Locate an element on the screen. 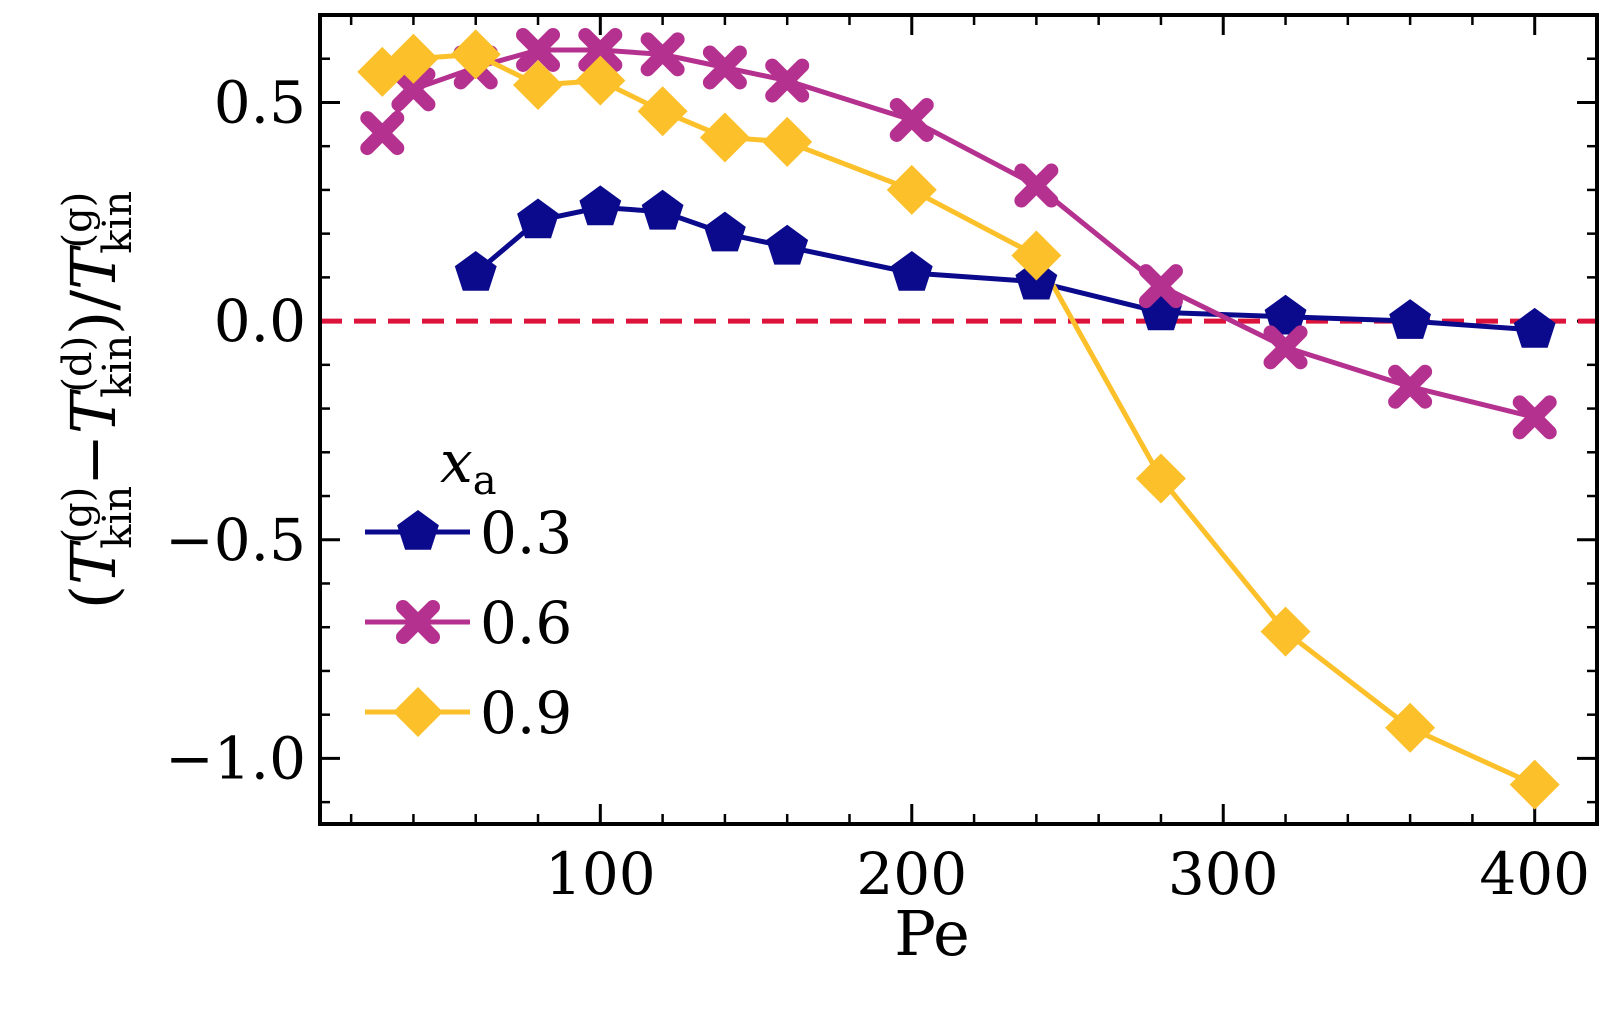 This screenshot has height=1015, width=1612. legend-marker-0.9 is located at coordinates (418, 712).